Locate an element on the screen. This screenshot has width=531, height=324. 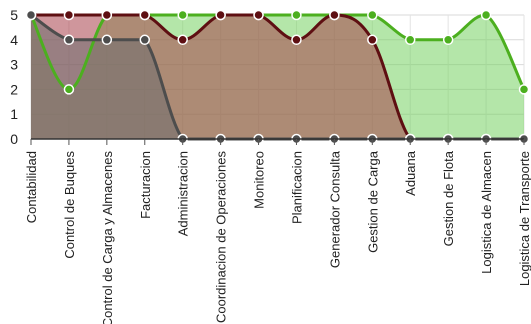
y-tick-label: 0 is located at coordinates (14, 139).